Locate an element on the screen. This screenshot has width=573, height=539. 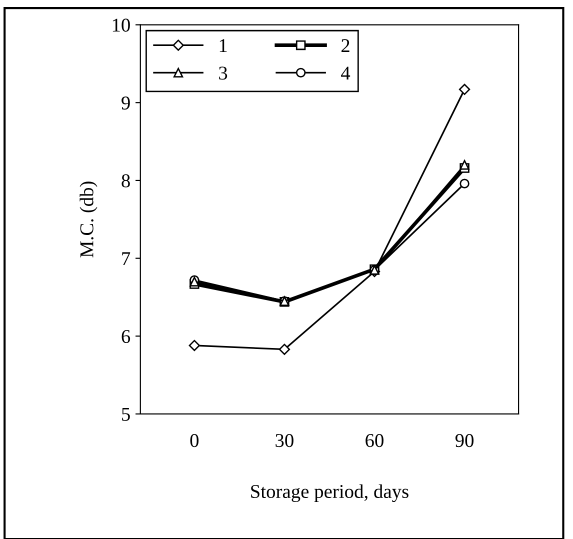
x-tick-label: 30 is located at coordinates (285, 441).